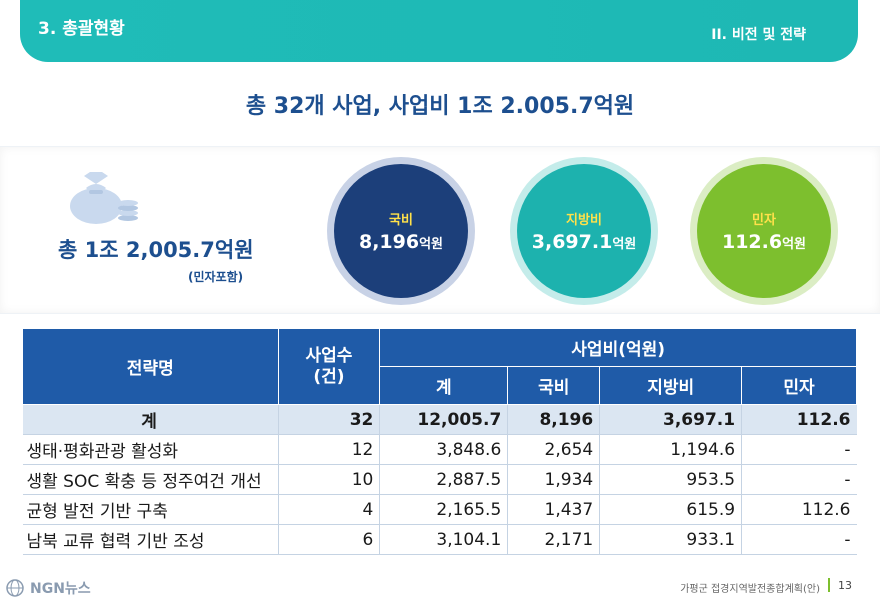 The image size is (880, 603). What do you see at coordinates (104, 198) in the screenshot?
I see `money-bag-icon` at bounding box center [104, 198].